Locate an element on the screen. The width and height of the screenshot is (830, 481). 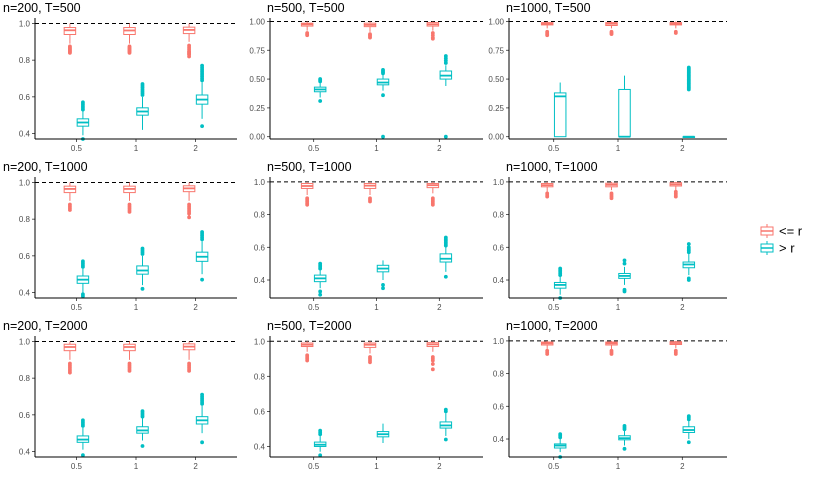
panel-title: n=200, T=1000 is located at coordinates (45, 167).